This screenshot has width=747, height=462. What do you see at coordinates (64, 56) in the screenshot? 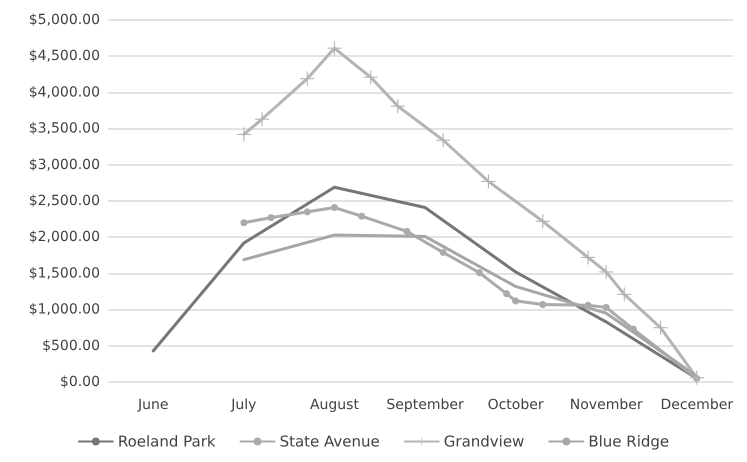
I see `y-tick-label: $4,500.00` at bounding box center [64, 56].